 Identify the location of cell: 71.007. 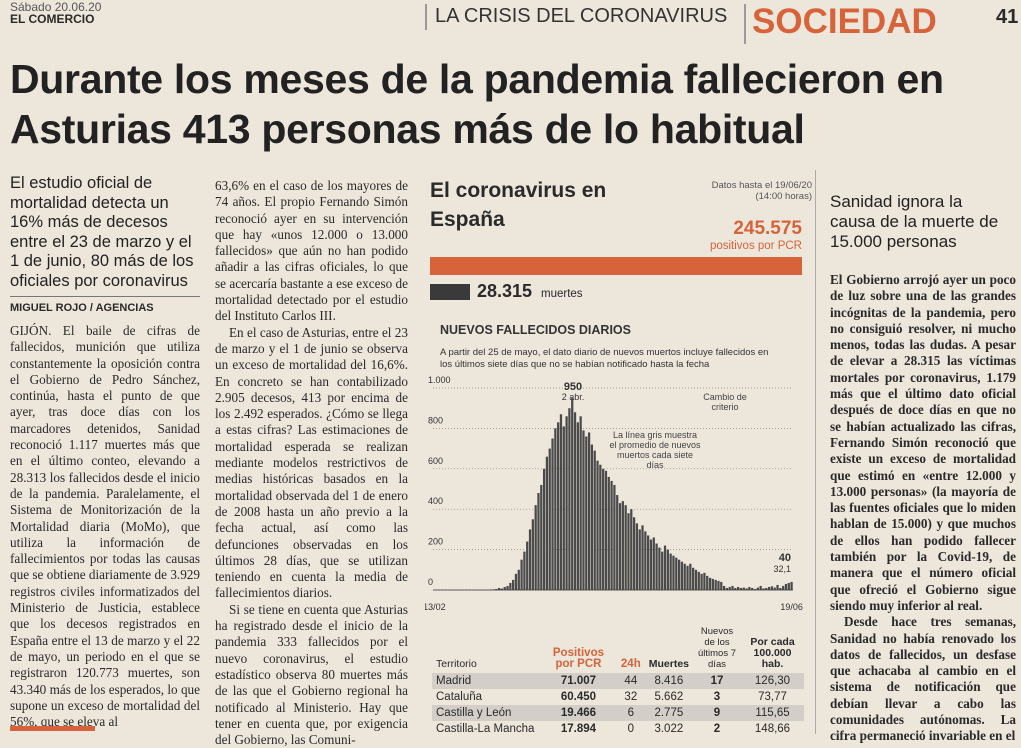
(578, 681).